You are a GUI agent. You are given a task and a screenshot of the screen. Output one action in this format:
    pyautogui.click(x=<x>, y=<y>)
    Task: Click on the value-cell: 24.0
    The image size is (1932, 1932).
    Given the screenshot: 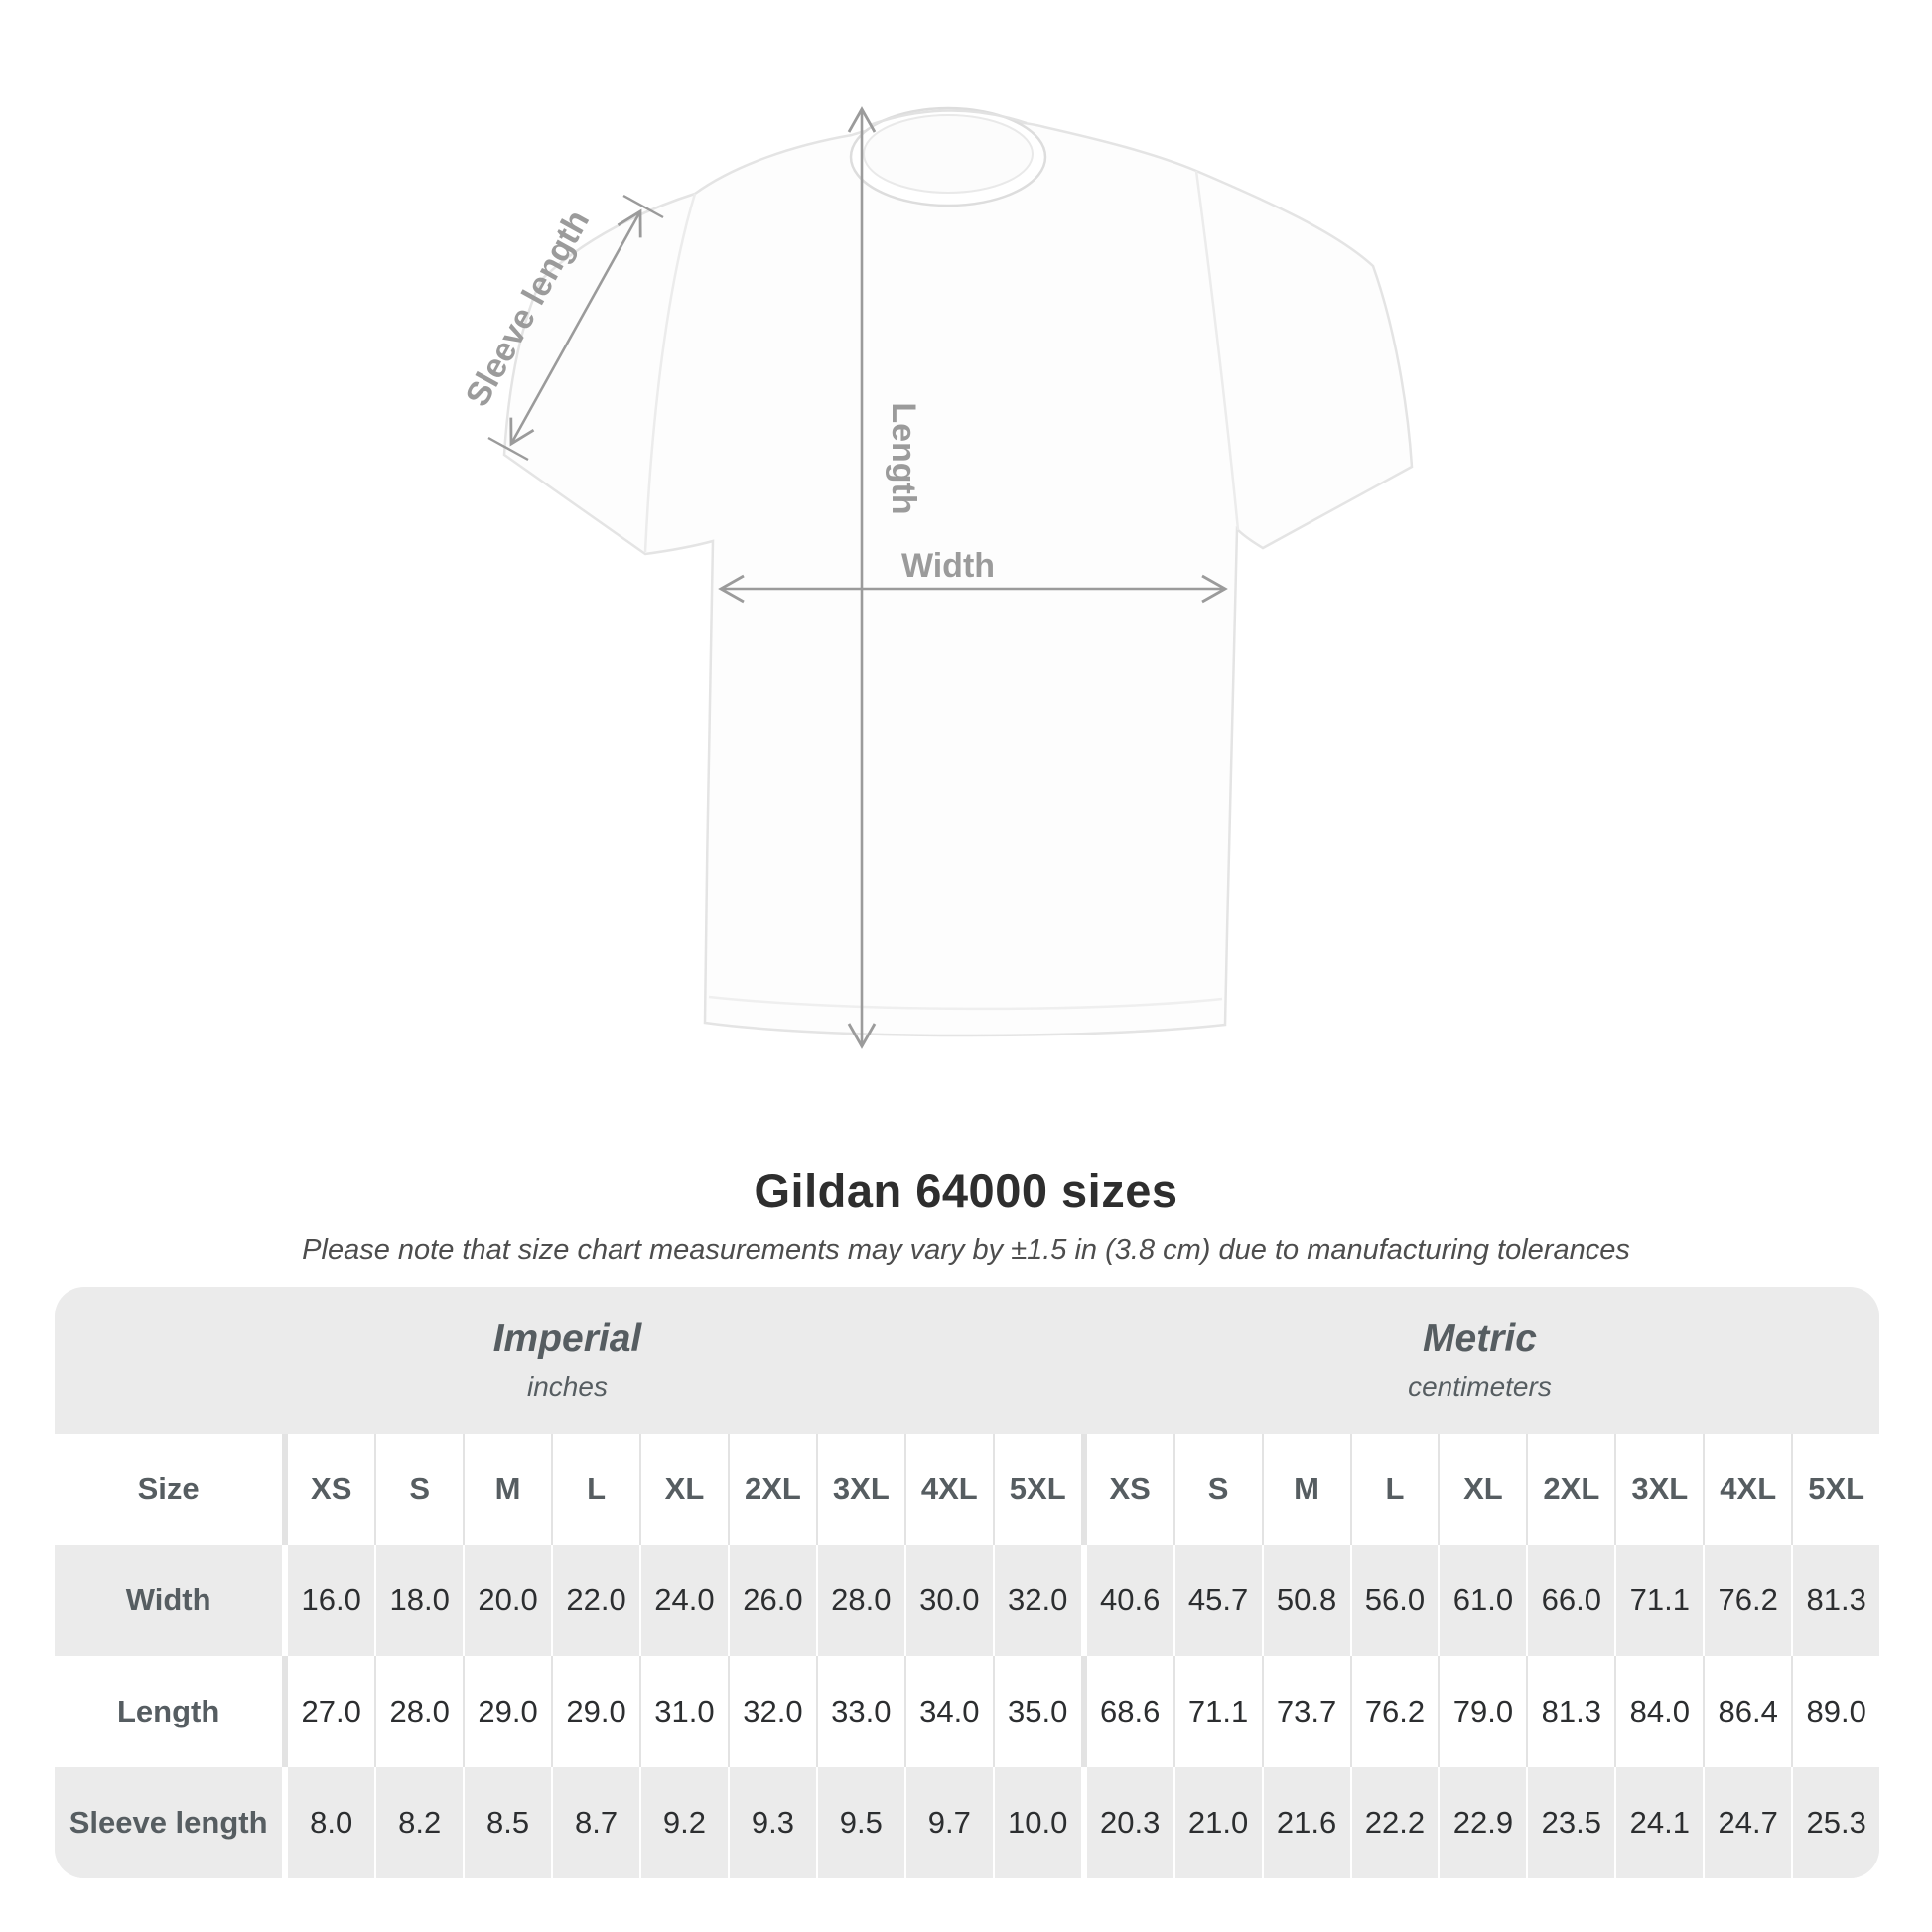 What is the action you would take?
    pyautogui.click(x=686, y=1600)
    